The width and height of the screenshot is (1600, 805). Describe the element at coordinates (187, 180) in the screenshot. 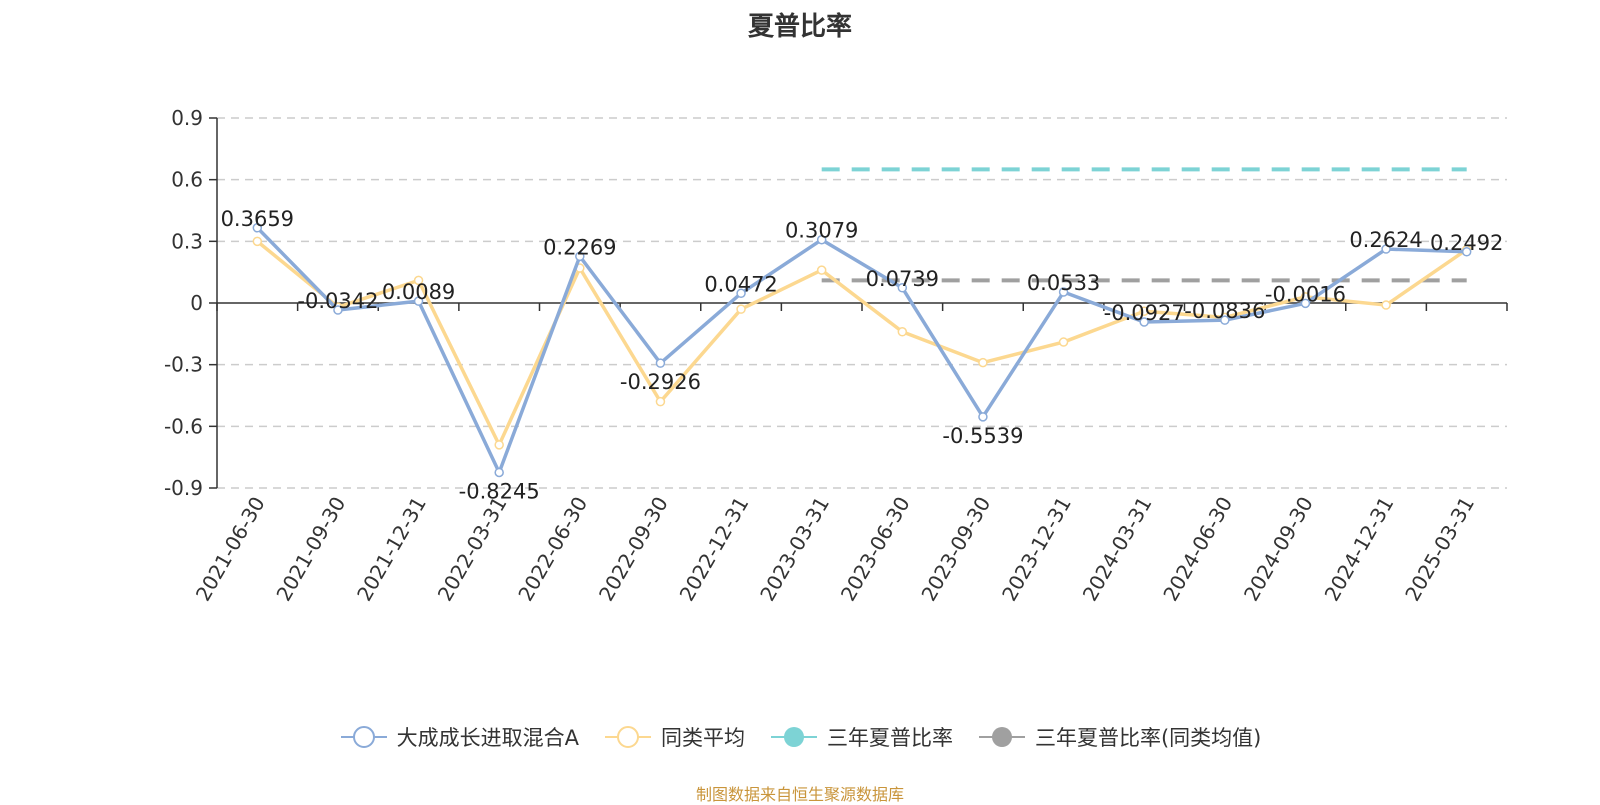

I see `y-tick-label: 0.6` at that location.